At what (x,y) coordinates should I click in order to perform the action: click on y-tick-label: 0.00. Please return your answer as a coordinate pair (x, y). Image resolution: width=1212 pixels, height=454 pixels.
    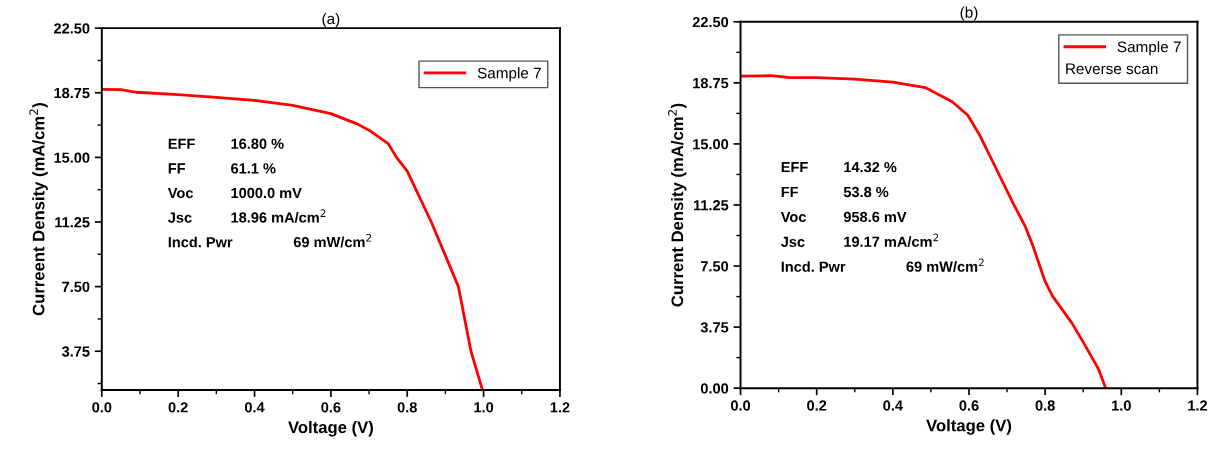
    Looking at the image, I should click on (714, 388).